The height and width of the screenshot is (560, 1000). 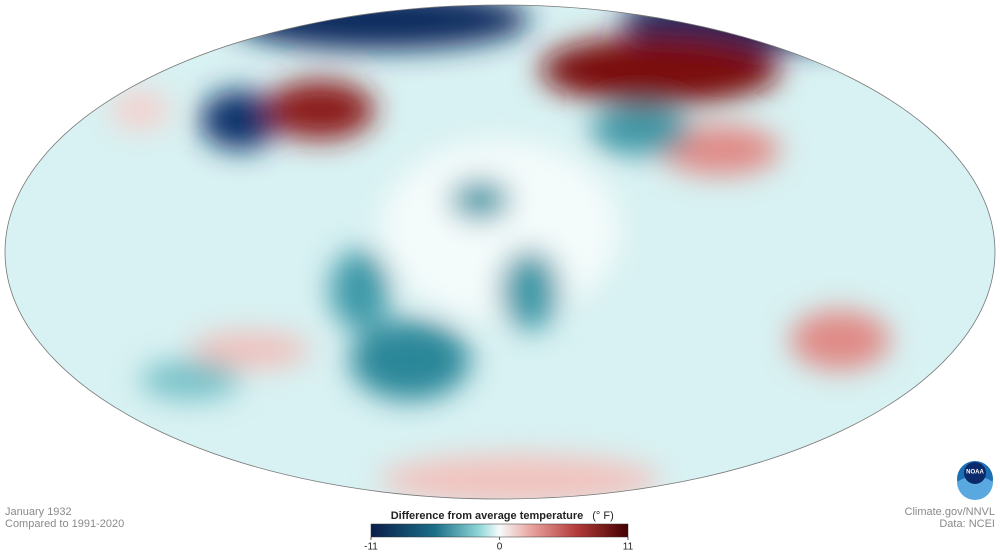 I want to click on tick-label: 0, so click(x=500, y=547).